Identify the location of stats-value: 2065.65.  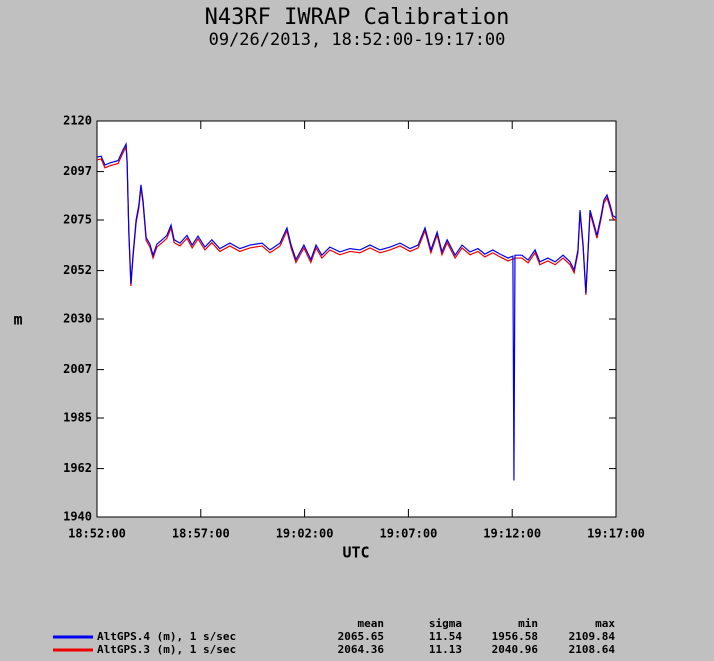
(361, 636).